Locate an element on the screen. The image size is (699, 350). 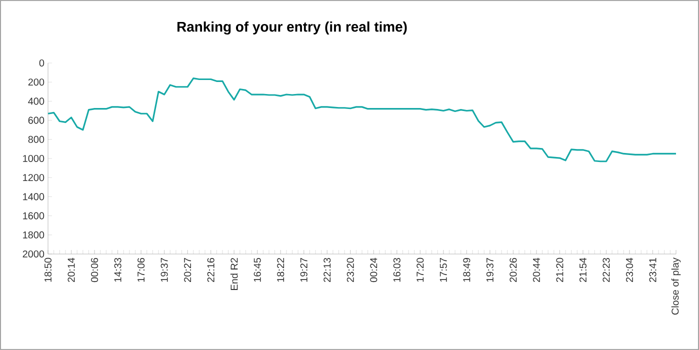
x-tick-label: 18:50 is located at coordinates (48, 270).